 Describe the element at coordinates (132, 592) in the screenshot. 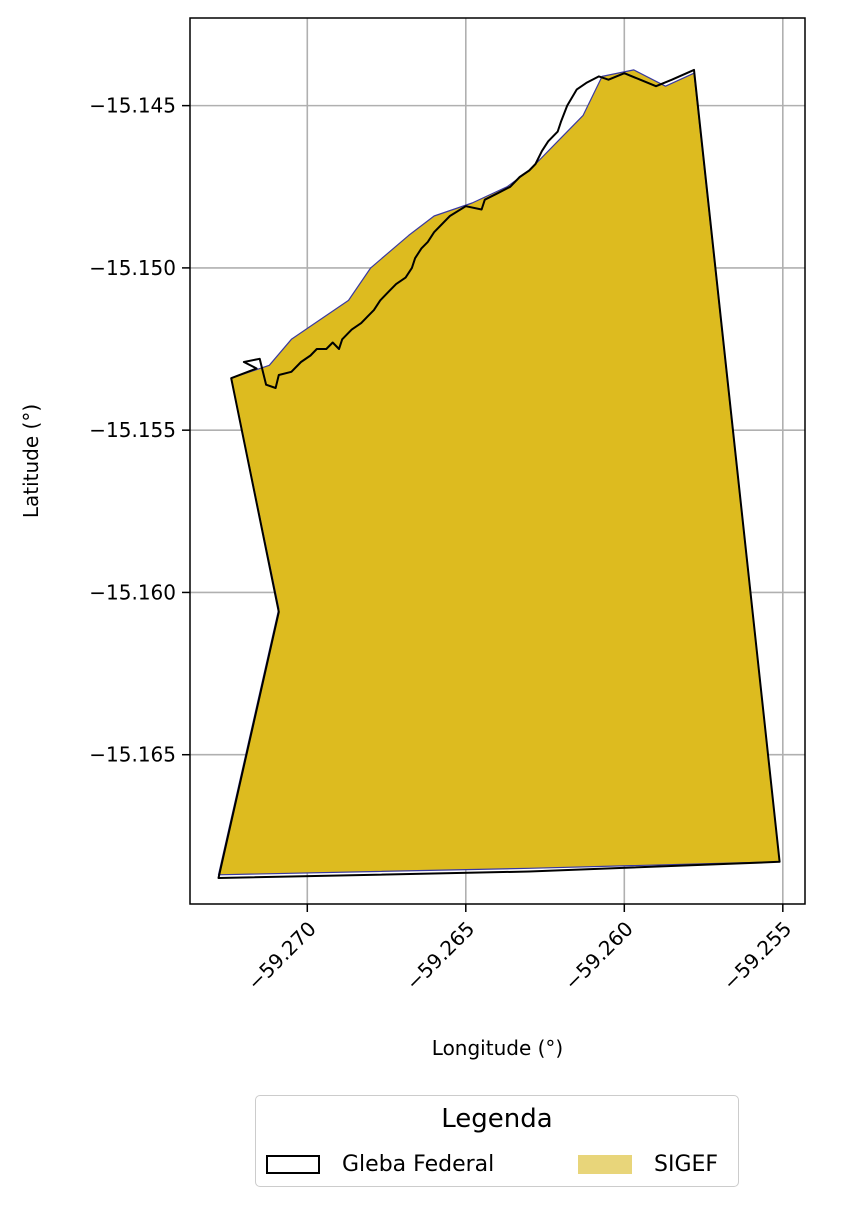

I see `y-tick-label: −15.160` at that location.